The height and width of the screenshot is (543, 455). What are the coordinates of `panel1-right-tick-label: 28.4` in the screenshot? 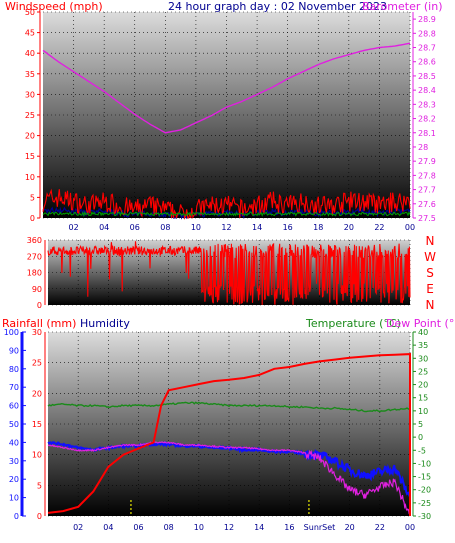 It's located at (427, 90).